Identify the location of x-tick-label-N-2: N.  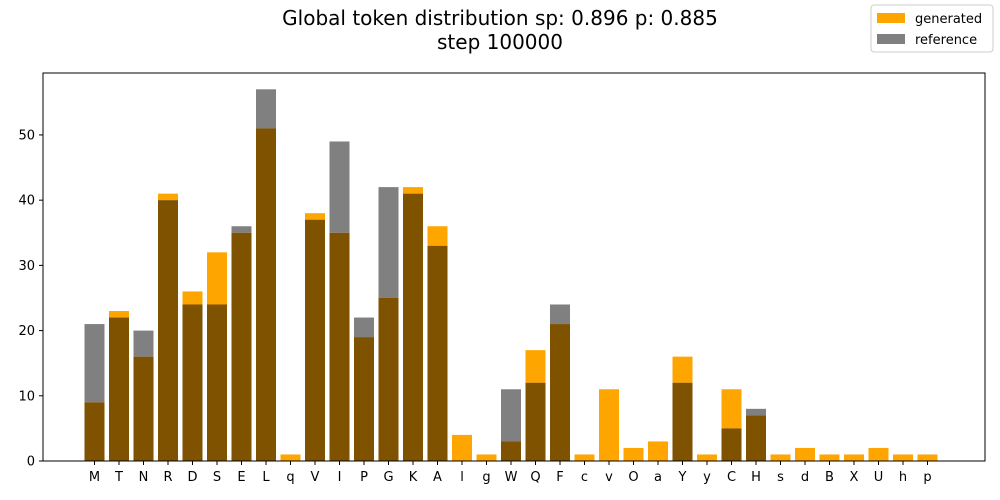
(144, 477).